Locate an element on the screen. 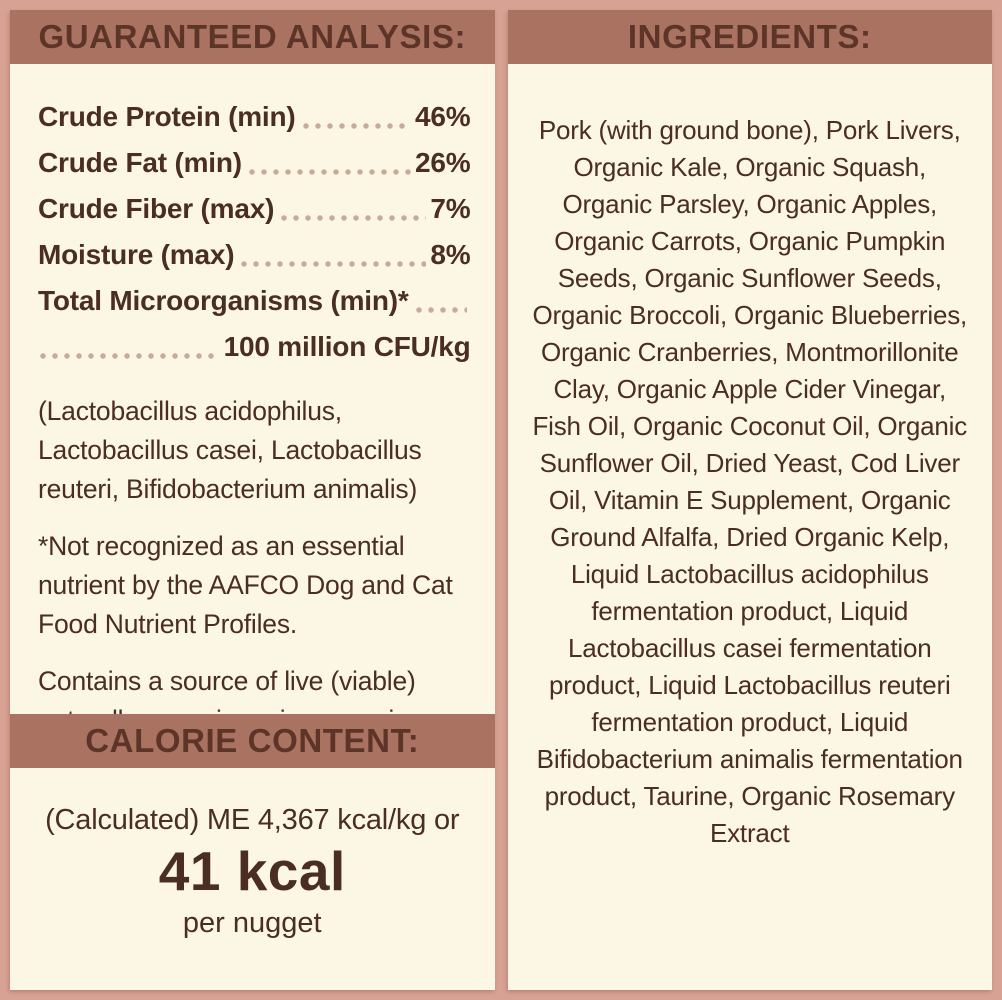 This screenshot has height=1000, width=1002. analysis-value: 7% is located at coordinates (450, 208).